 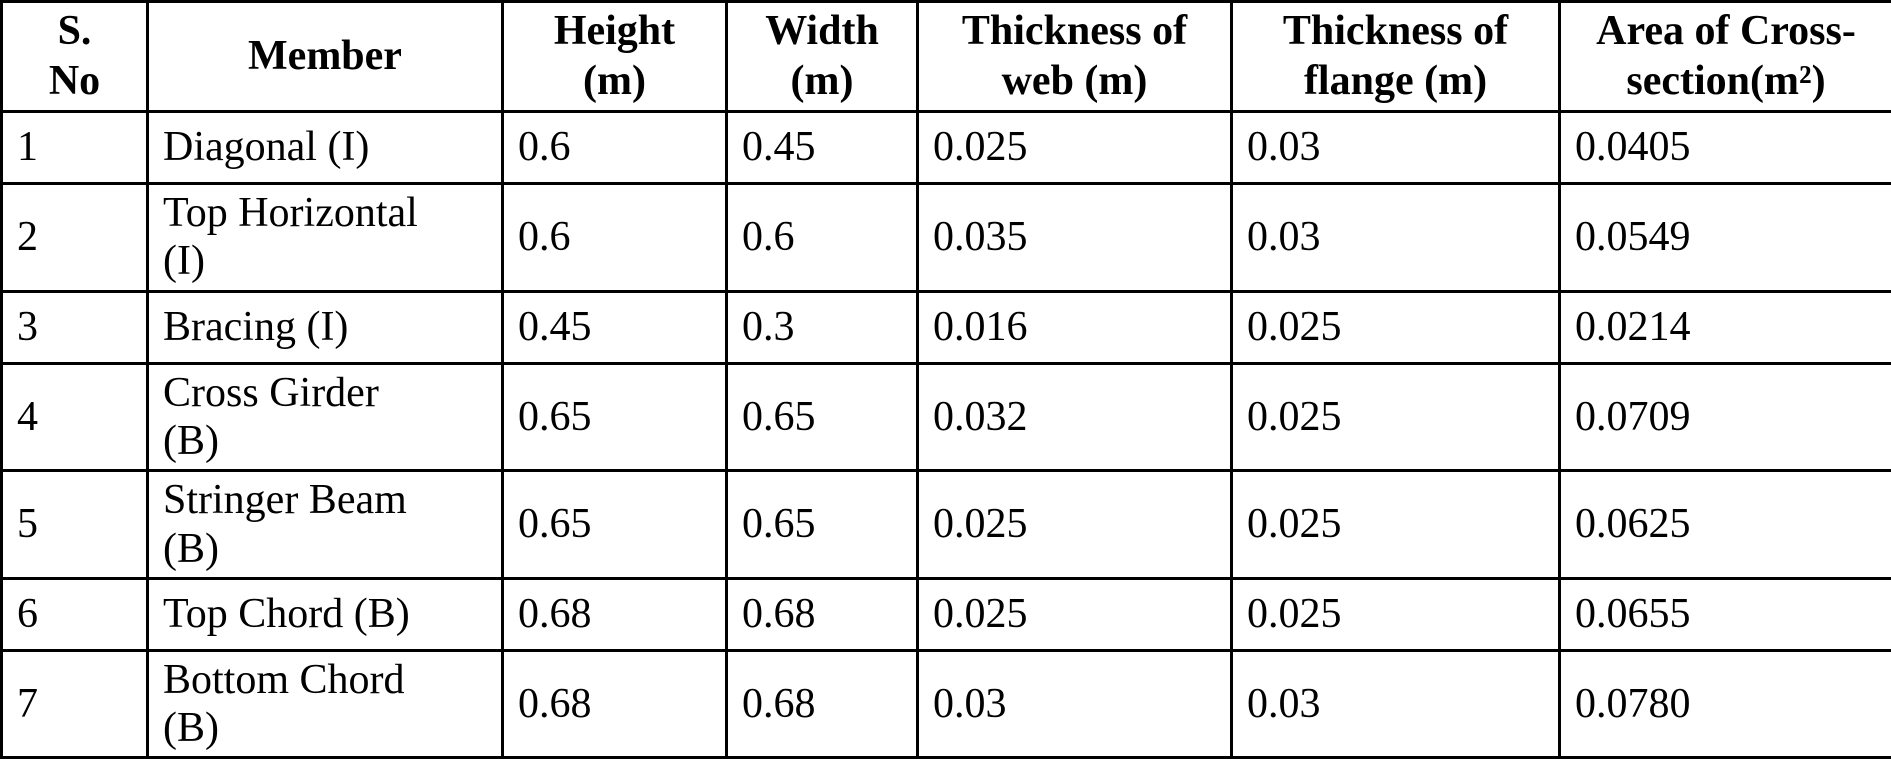 What do you see at coordinates (1395, 57) in the screenshot?
I see `column-header-thickness-flange: Thickness of flange (m)` at bounding box center [1395, 57].